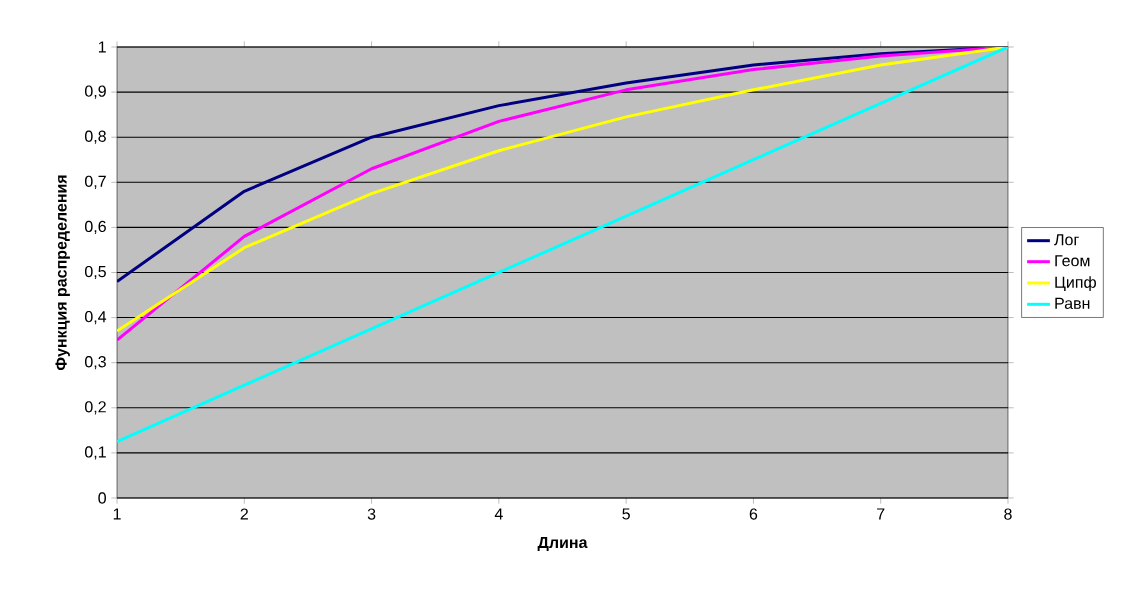  What do you see at coordinates (62, 273) in the screenshot?
I see `y-axis-title: Функция распределения` at bounding box center [62, 273].